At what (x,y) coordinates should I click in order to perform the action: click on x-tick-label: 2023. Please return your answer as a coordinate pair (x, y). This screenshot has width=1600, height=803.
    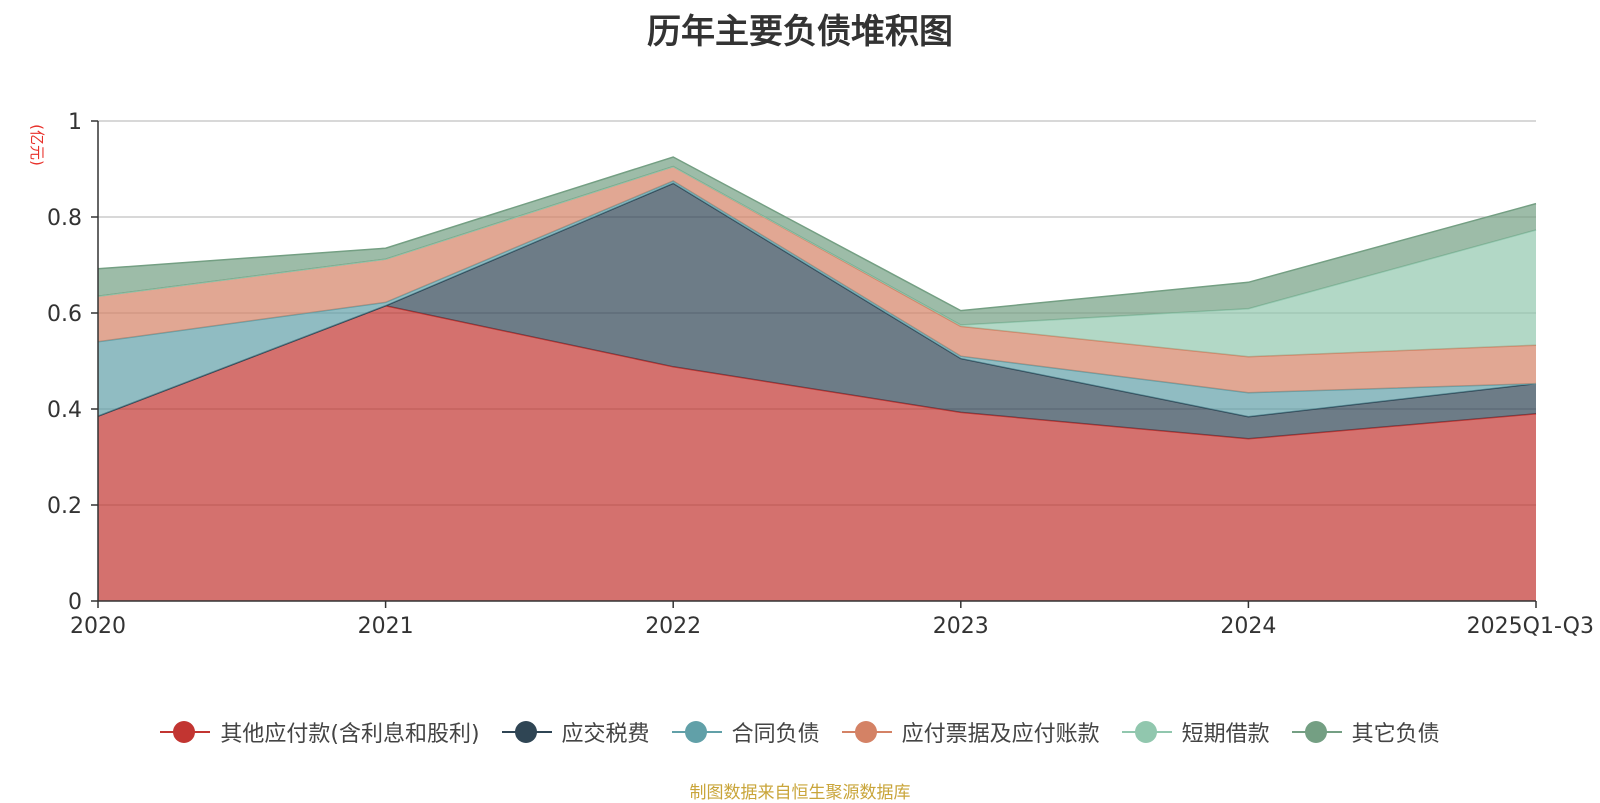
    Looking at the image, I should click on (961, 626).